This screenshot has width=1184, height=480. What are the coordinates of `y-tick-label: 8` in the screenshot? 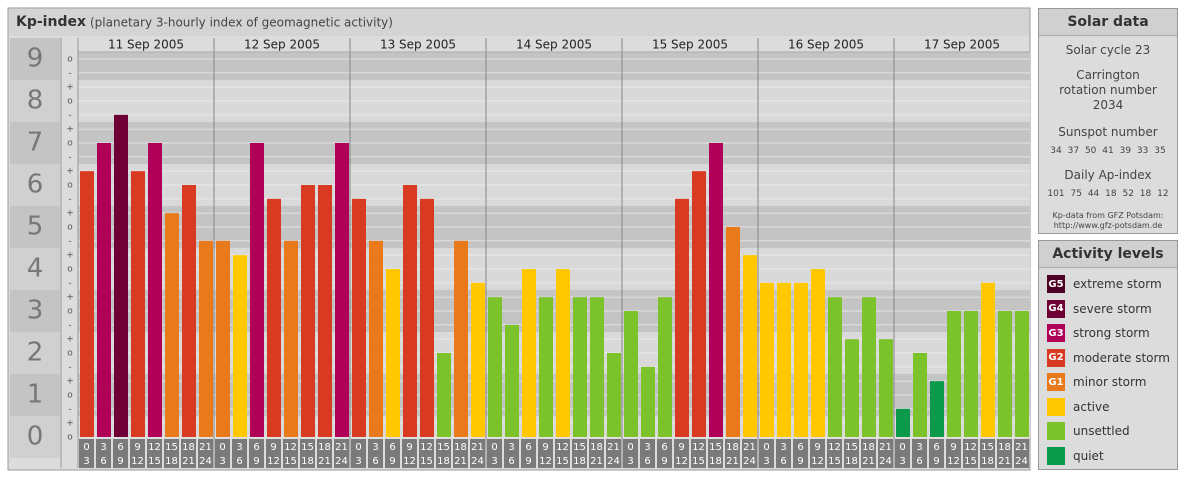 It's located at (35, 101).